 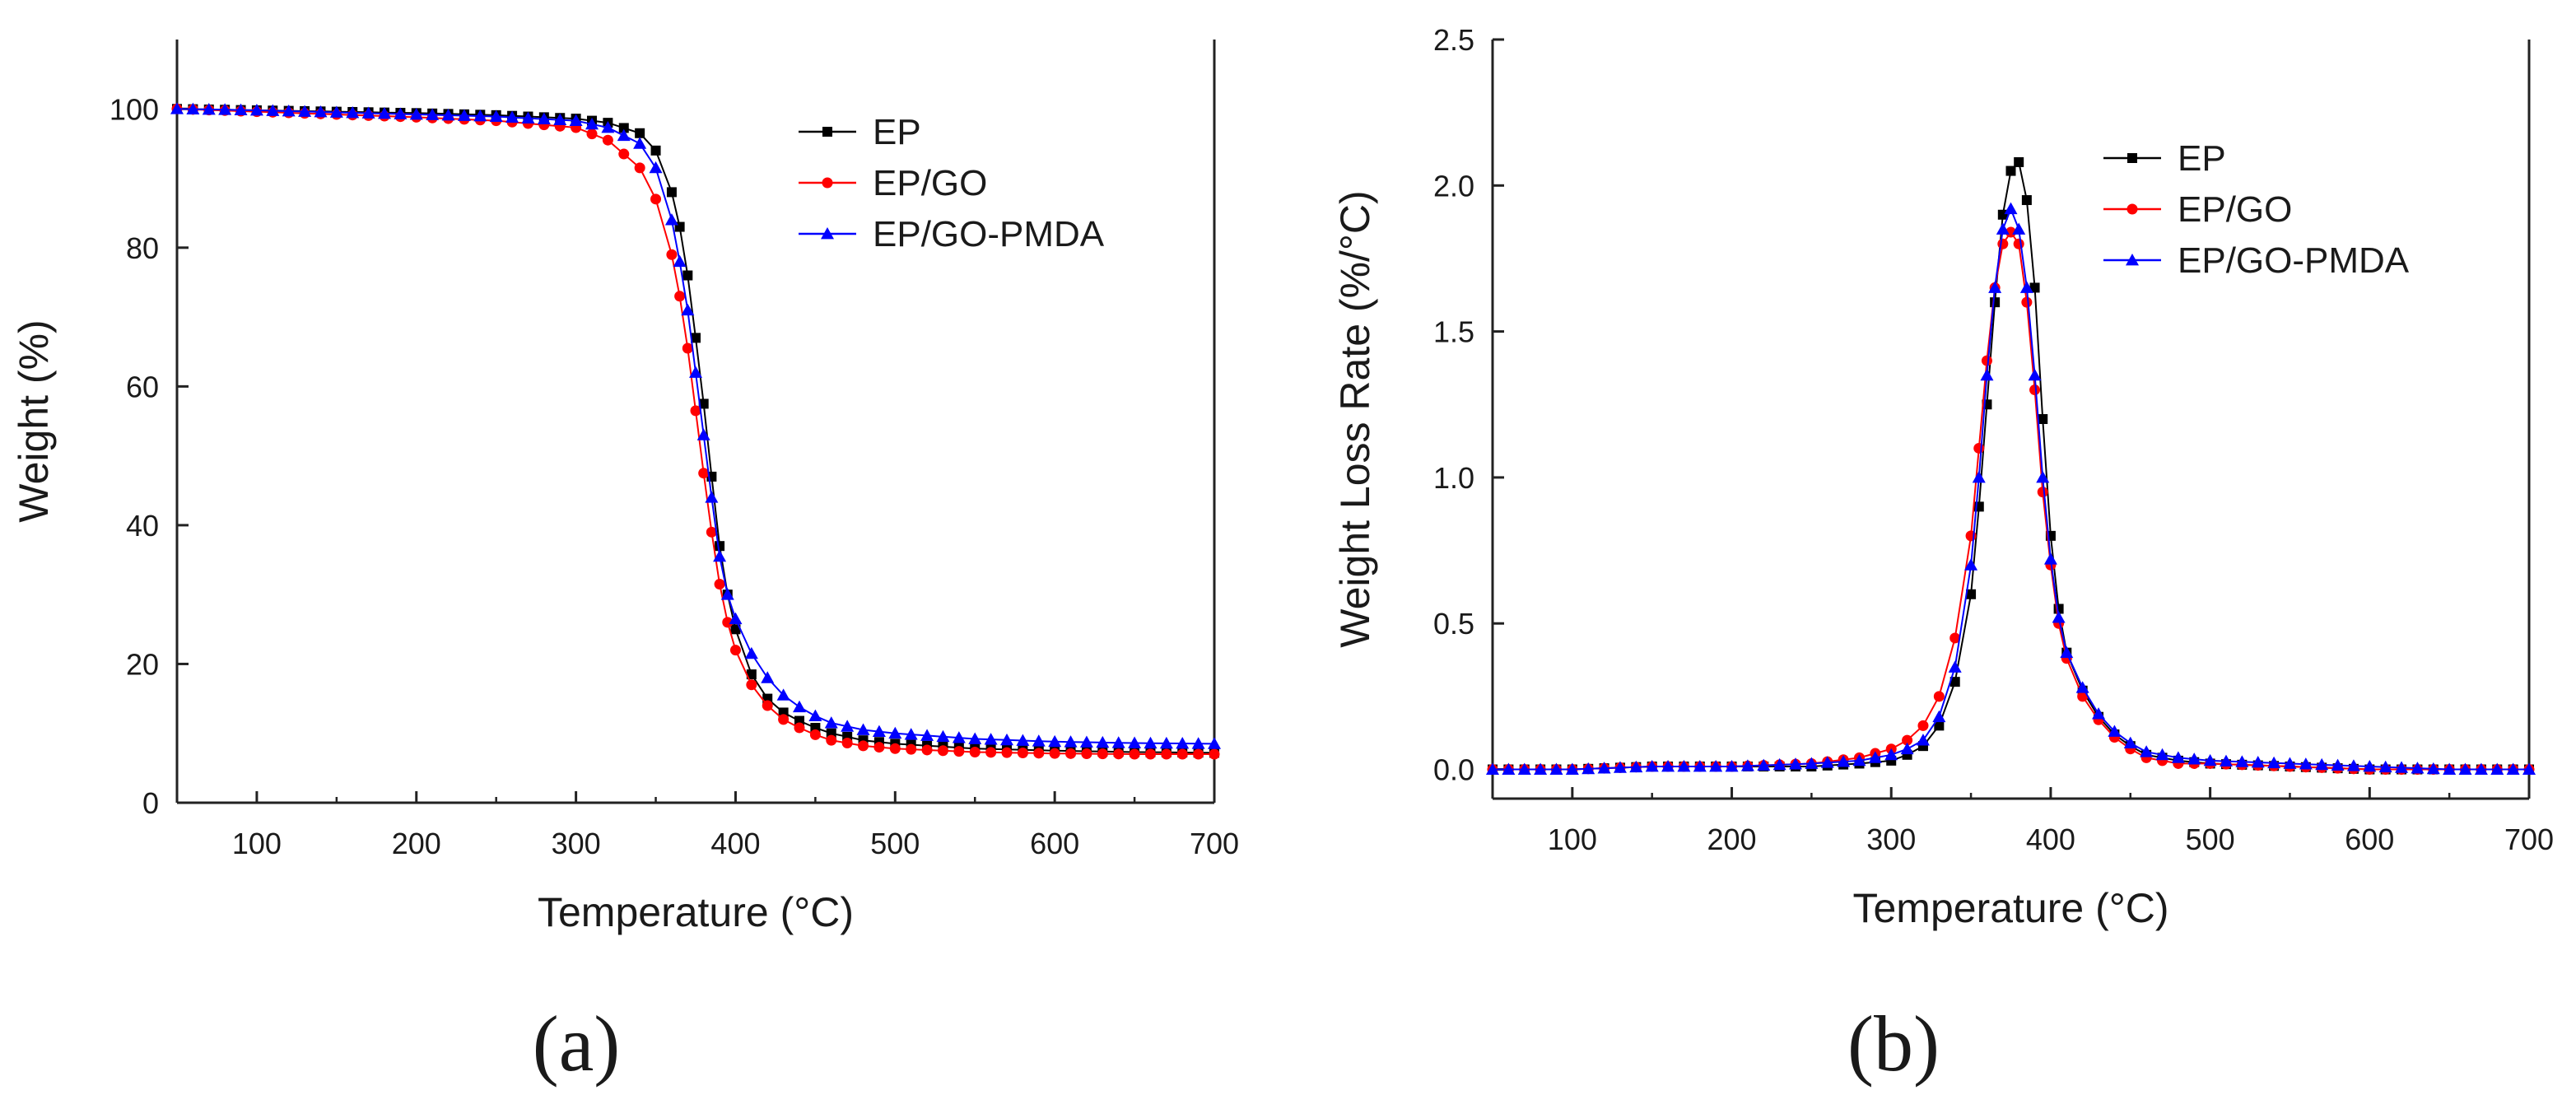 I want to click on x-tick-label: 700, so click(x=2529, y=839).